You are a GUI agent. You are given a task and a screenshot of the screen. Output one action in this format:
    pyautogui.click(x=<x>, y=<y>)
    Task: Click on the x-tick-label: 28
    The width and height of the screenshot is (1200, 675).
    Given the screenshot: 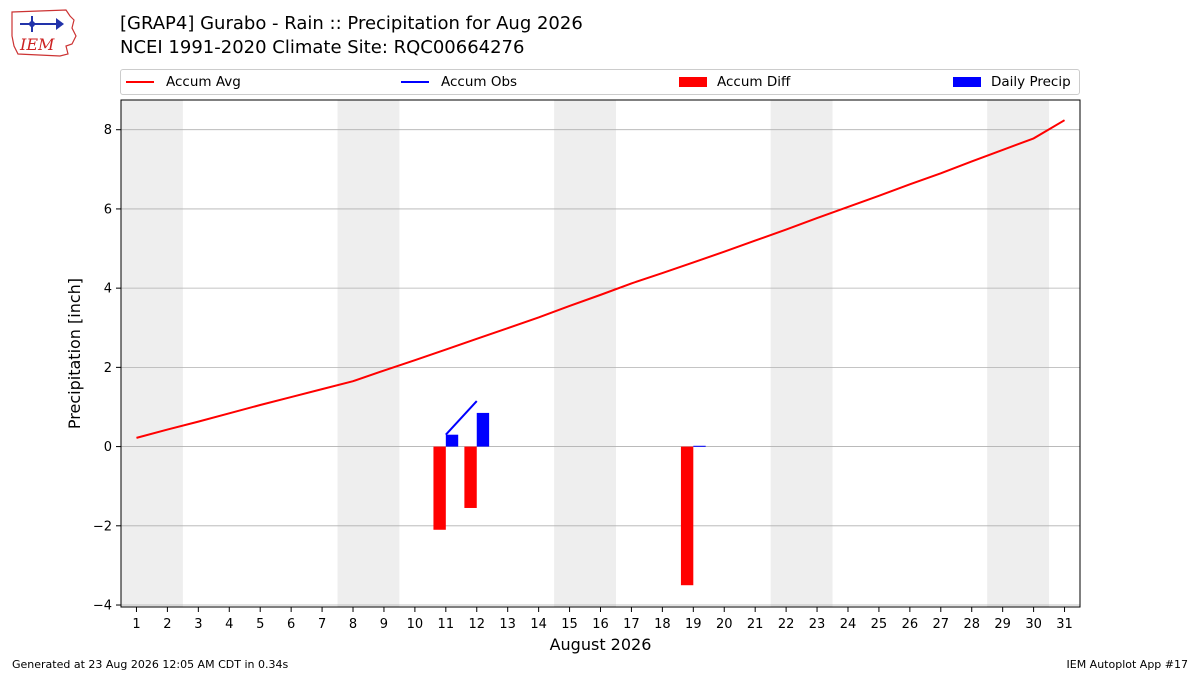 What is the action you would take?
    pyautogui.click(x=971, y=624)
    